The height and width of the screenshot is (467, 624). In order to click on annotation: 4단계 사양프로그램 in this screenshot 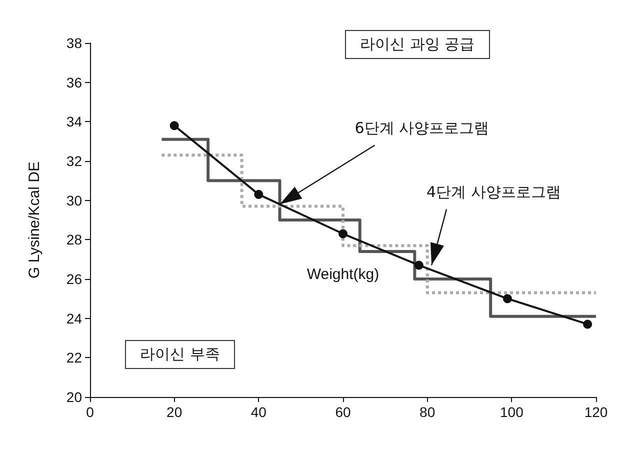, I will do `click(493, 192)`.